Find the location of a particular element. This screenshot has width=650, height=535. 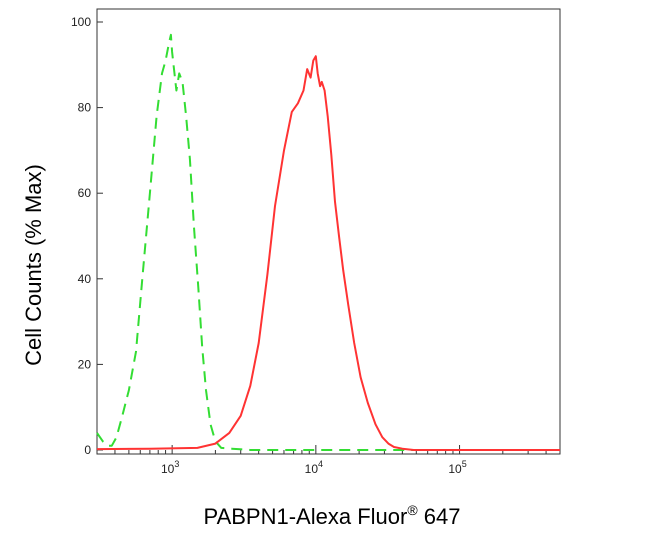

y-tick-label: 40 is located at coordinates (85, 279).